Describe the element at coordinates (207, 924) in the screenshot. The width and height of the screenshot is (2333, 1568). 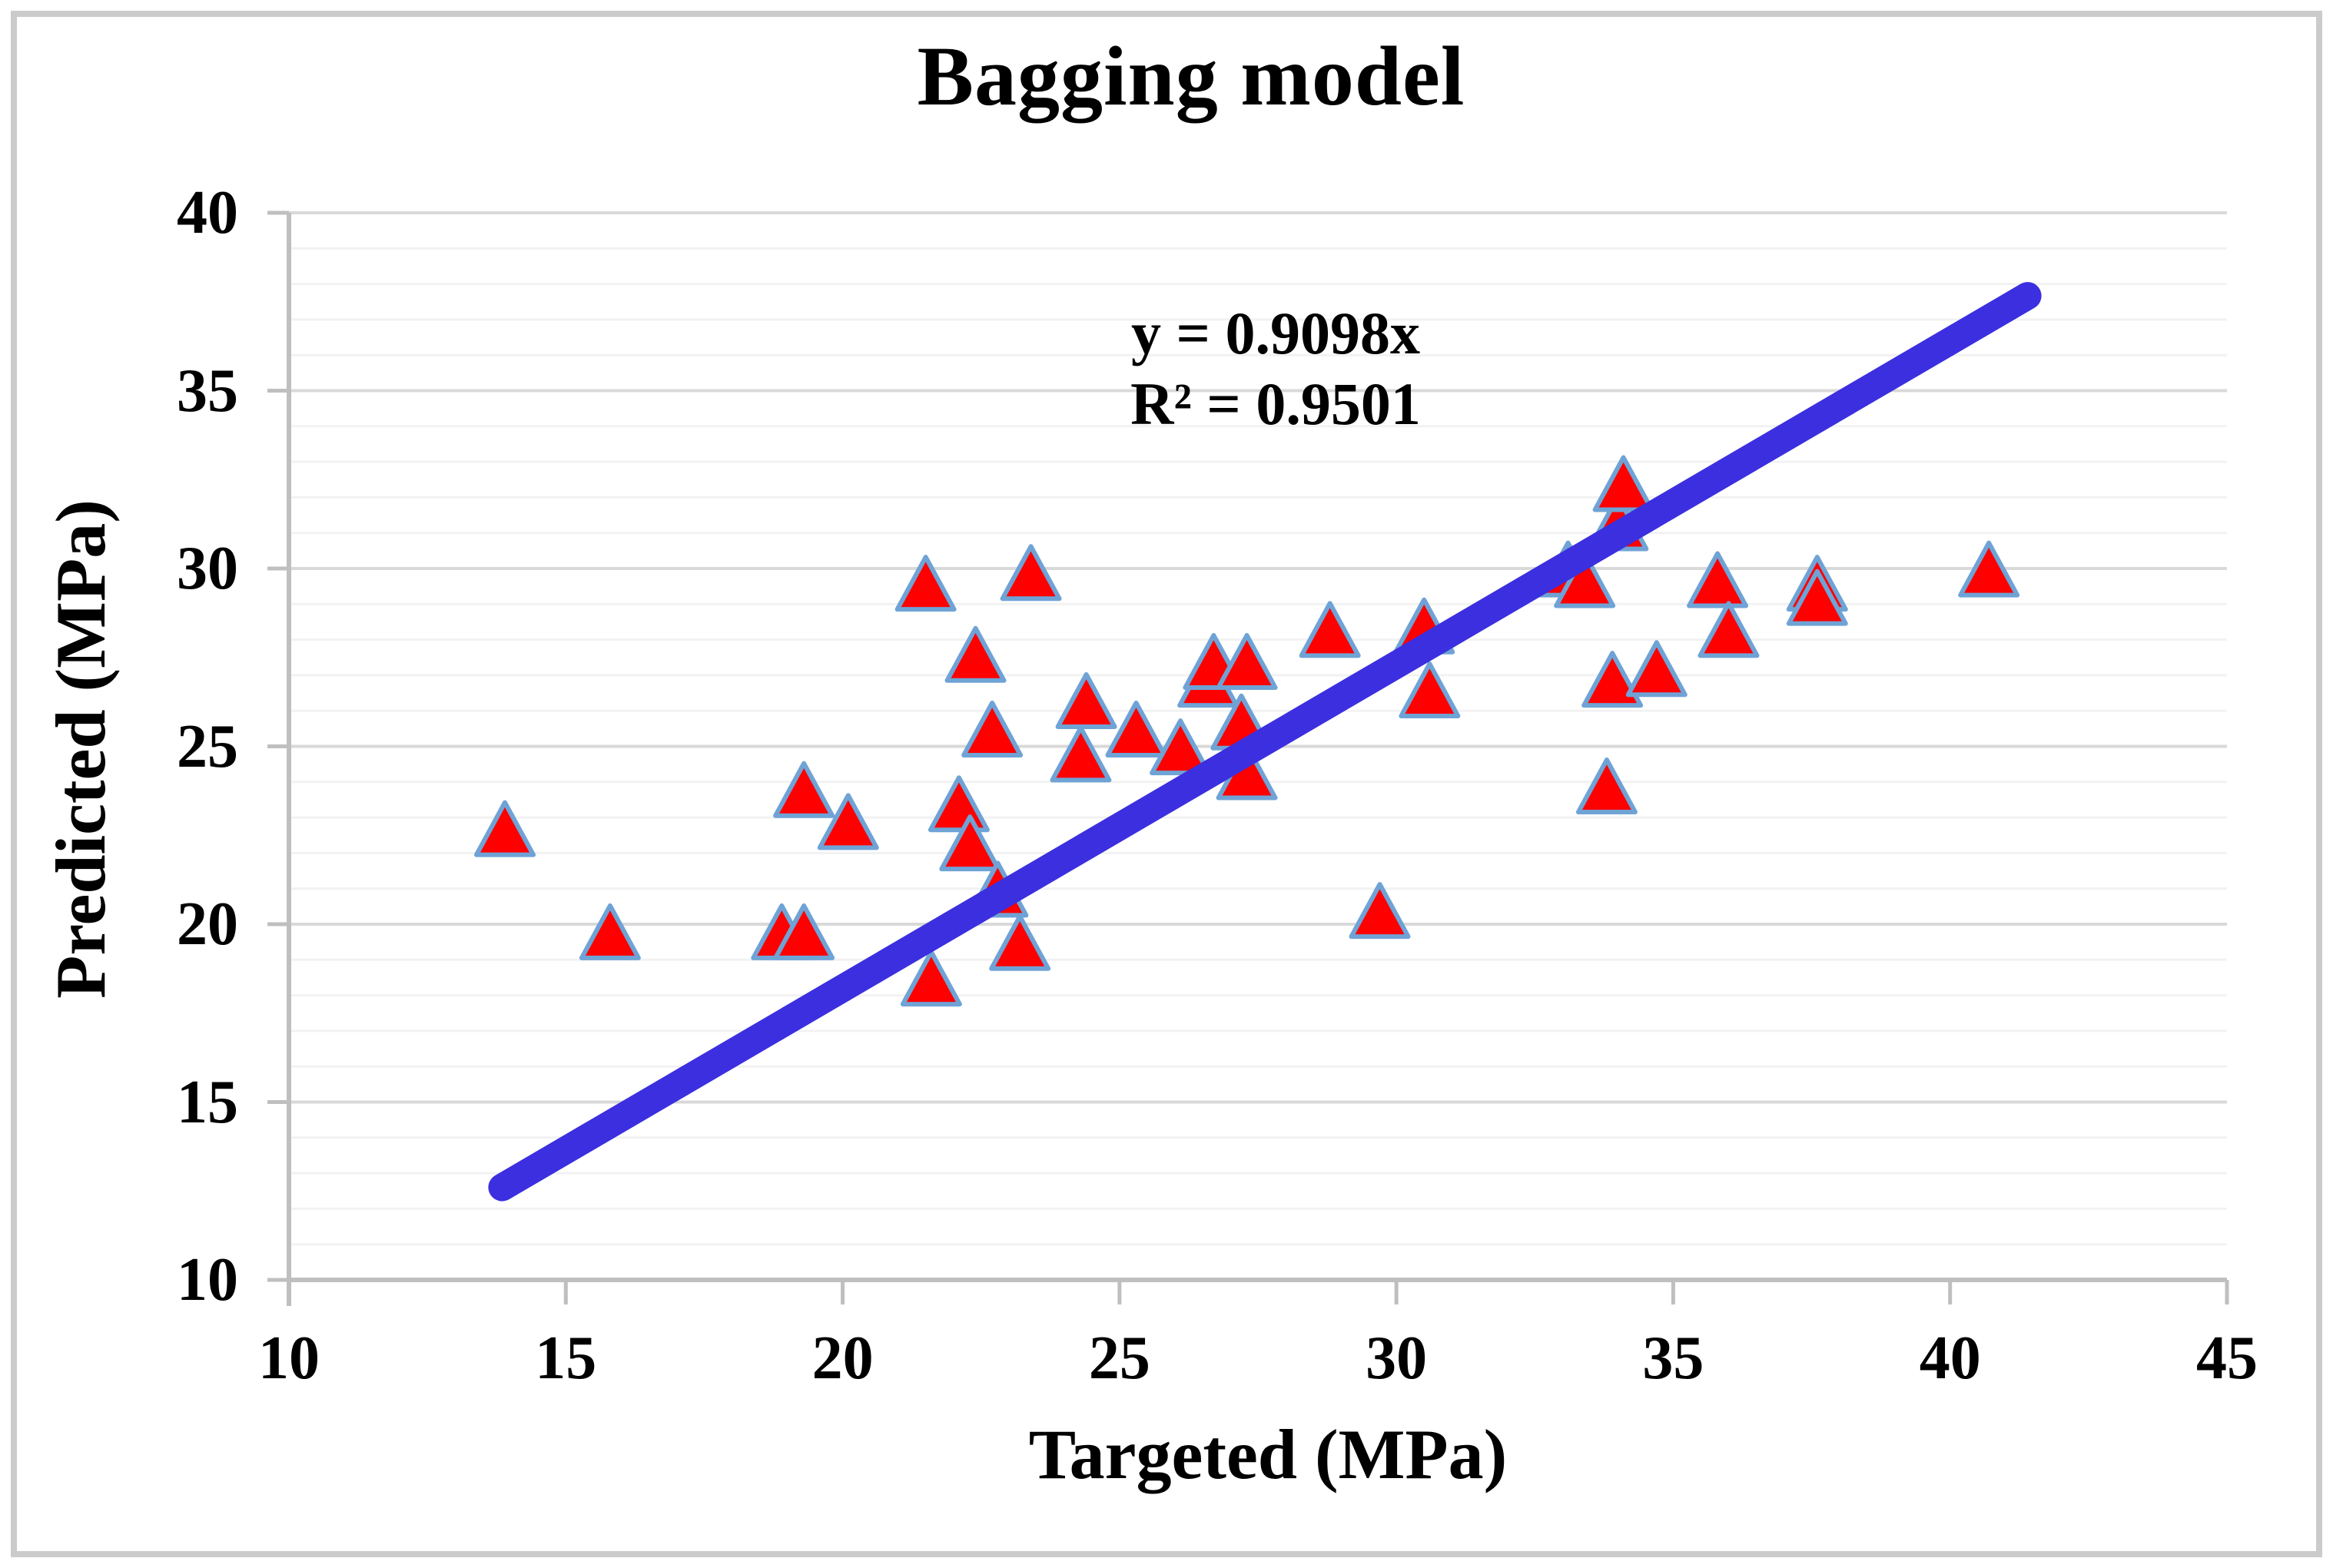
I see `y-tick-label: 20` at that location.